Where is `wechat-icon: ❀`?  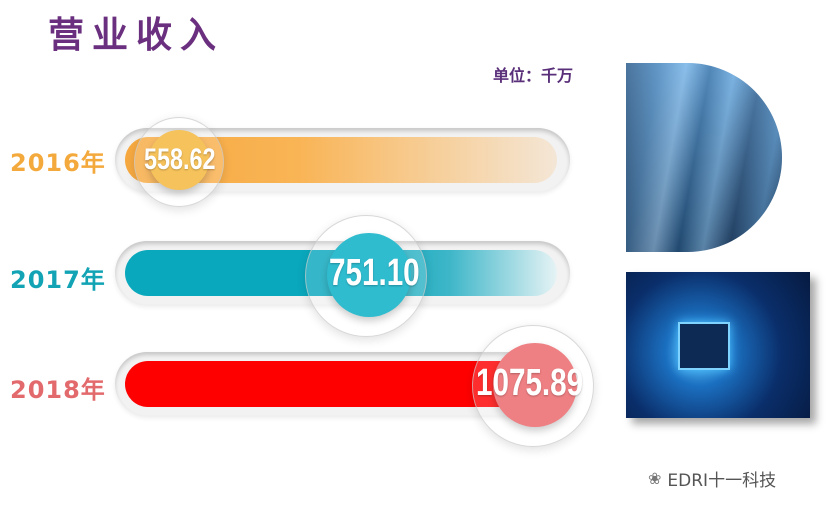
wechat-icon: ❀ is located at coordinates (655, 478).